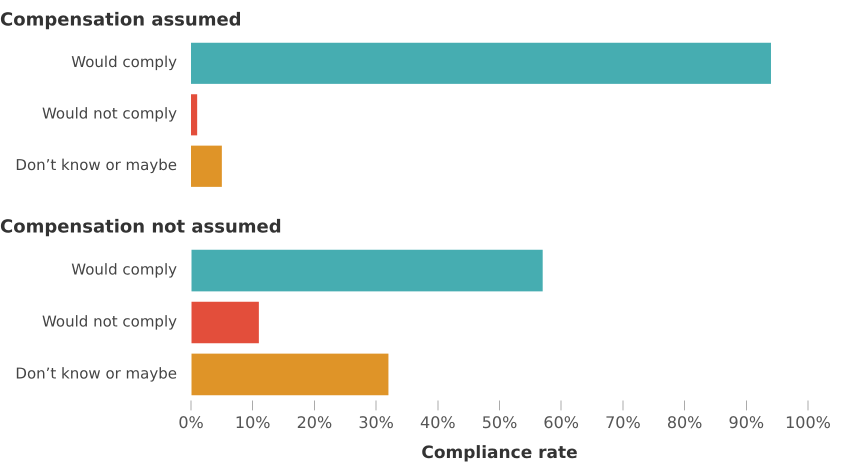 The width and height of the screenshot is (856, 472). Describe the element at coordinates (499, 453) in the screenshot. I see `x-axis-title: Compliance rate` at that location.